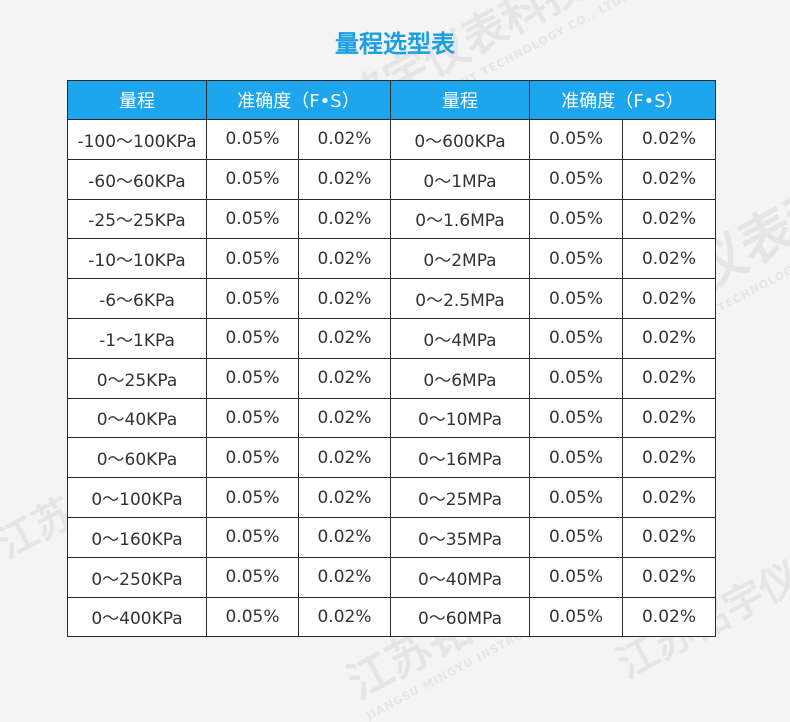 This screenshot has height=722, width=790. I want to click on range-cell: 0～40KPa, so click(137, 418).